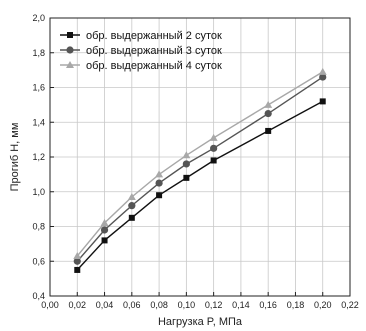 The width and height of the screenshot is (366, 331). I want to click on y-axis-title: Прогиб H, мм, so click(15, 157).